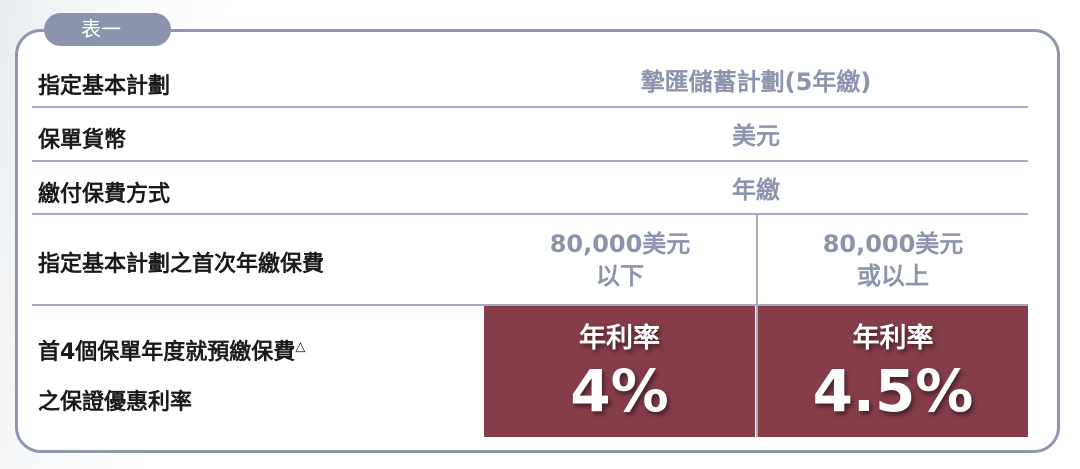  I want to click on row-label-payment-mode: 繳付保費方式, so click(104, 194).